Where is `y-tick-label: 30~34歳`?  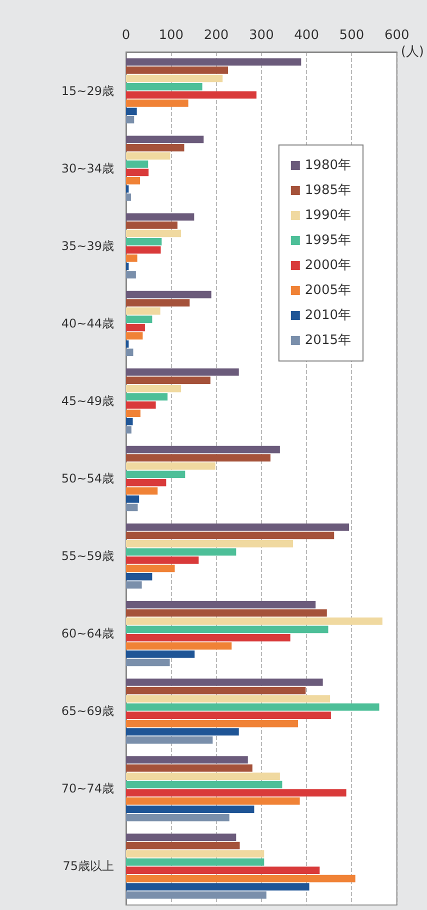 y-tick-label: 30~34歳 is located at coordinates (87, 168).